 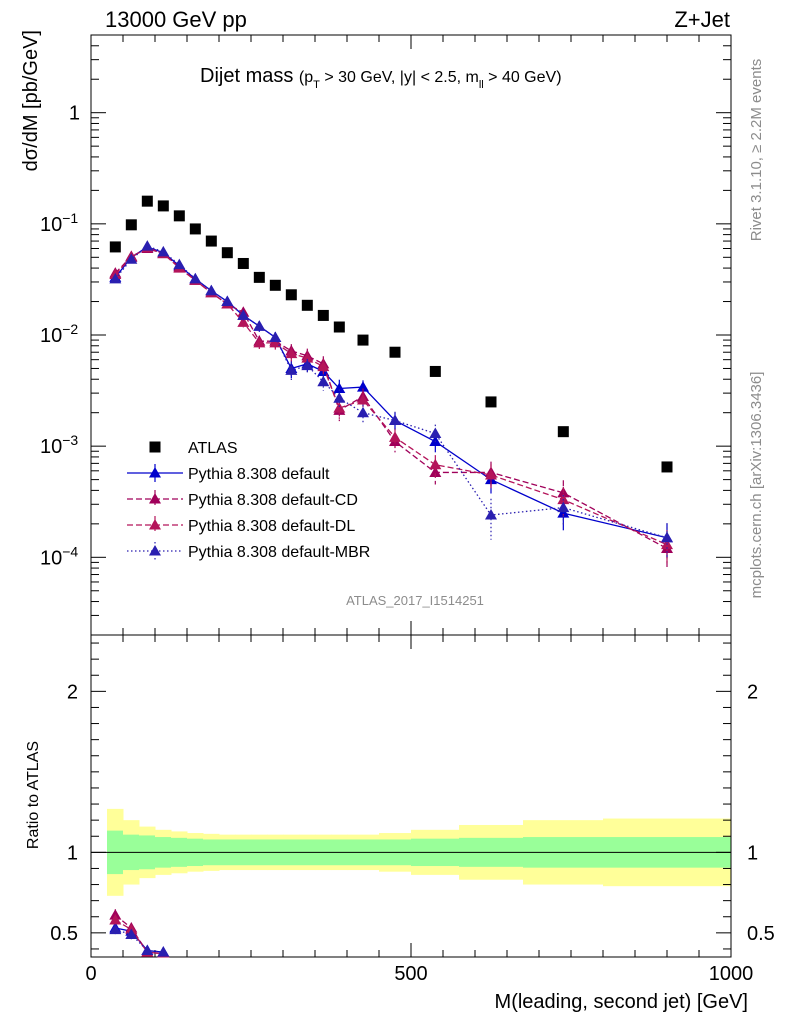 What do you see at coordinates (399, 77) in the screenshot?
I see `plot-title-cut-mid: > 30 GeV, |y| < 2.5, m` at bounding box center [399, 77].